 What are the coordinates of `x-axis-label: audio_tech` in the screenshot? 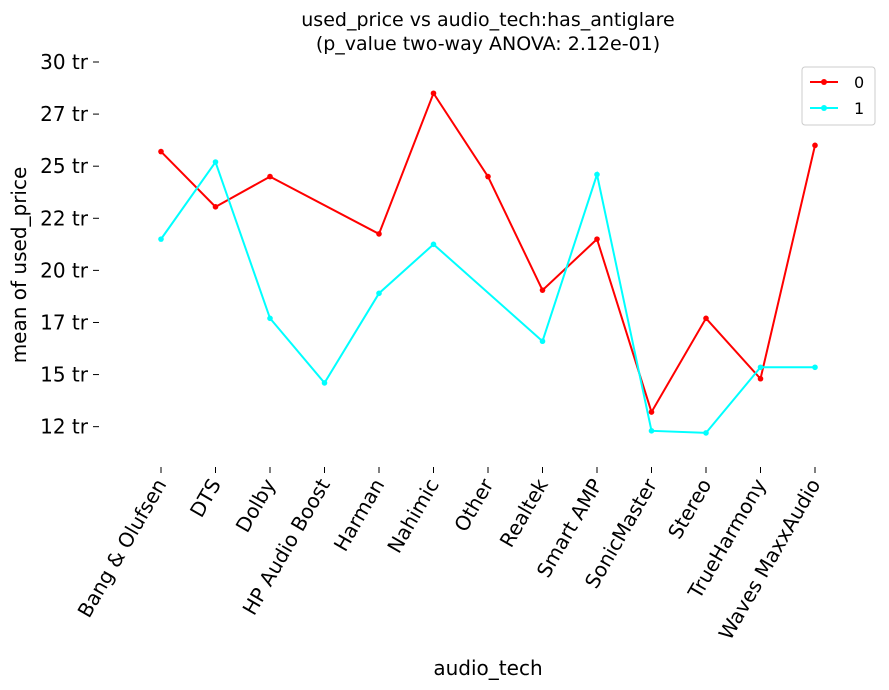 It's located at (487, 668).